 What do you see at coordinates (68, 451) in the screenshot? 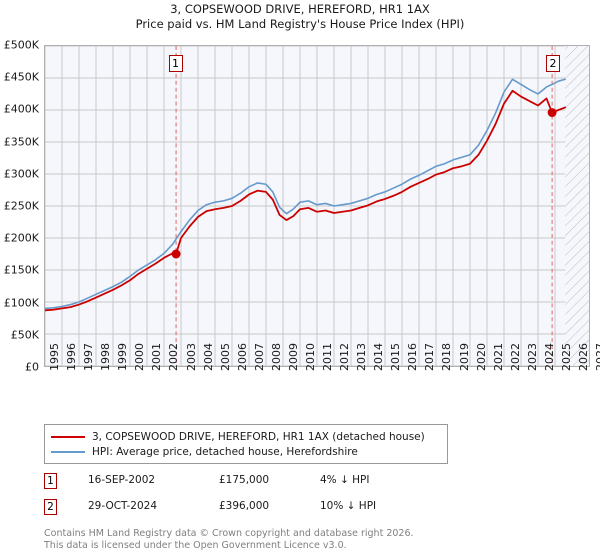
I see `legend-swatch-hpi` at bounding box center [68, 451].